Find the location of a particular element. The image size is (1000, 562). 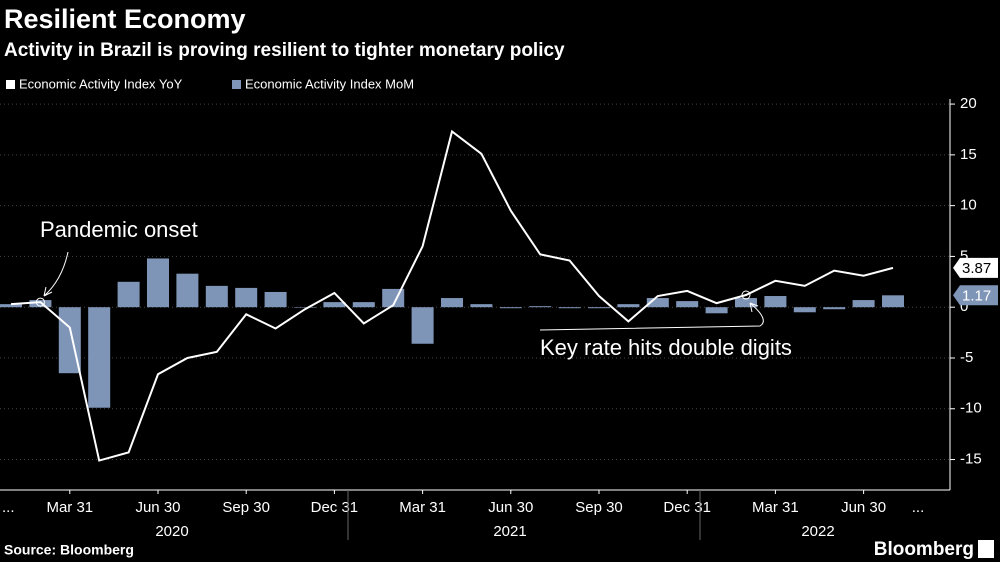

chart-title: Resilient Economy is located at coordinates (125, 19).